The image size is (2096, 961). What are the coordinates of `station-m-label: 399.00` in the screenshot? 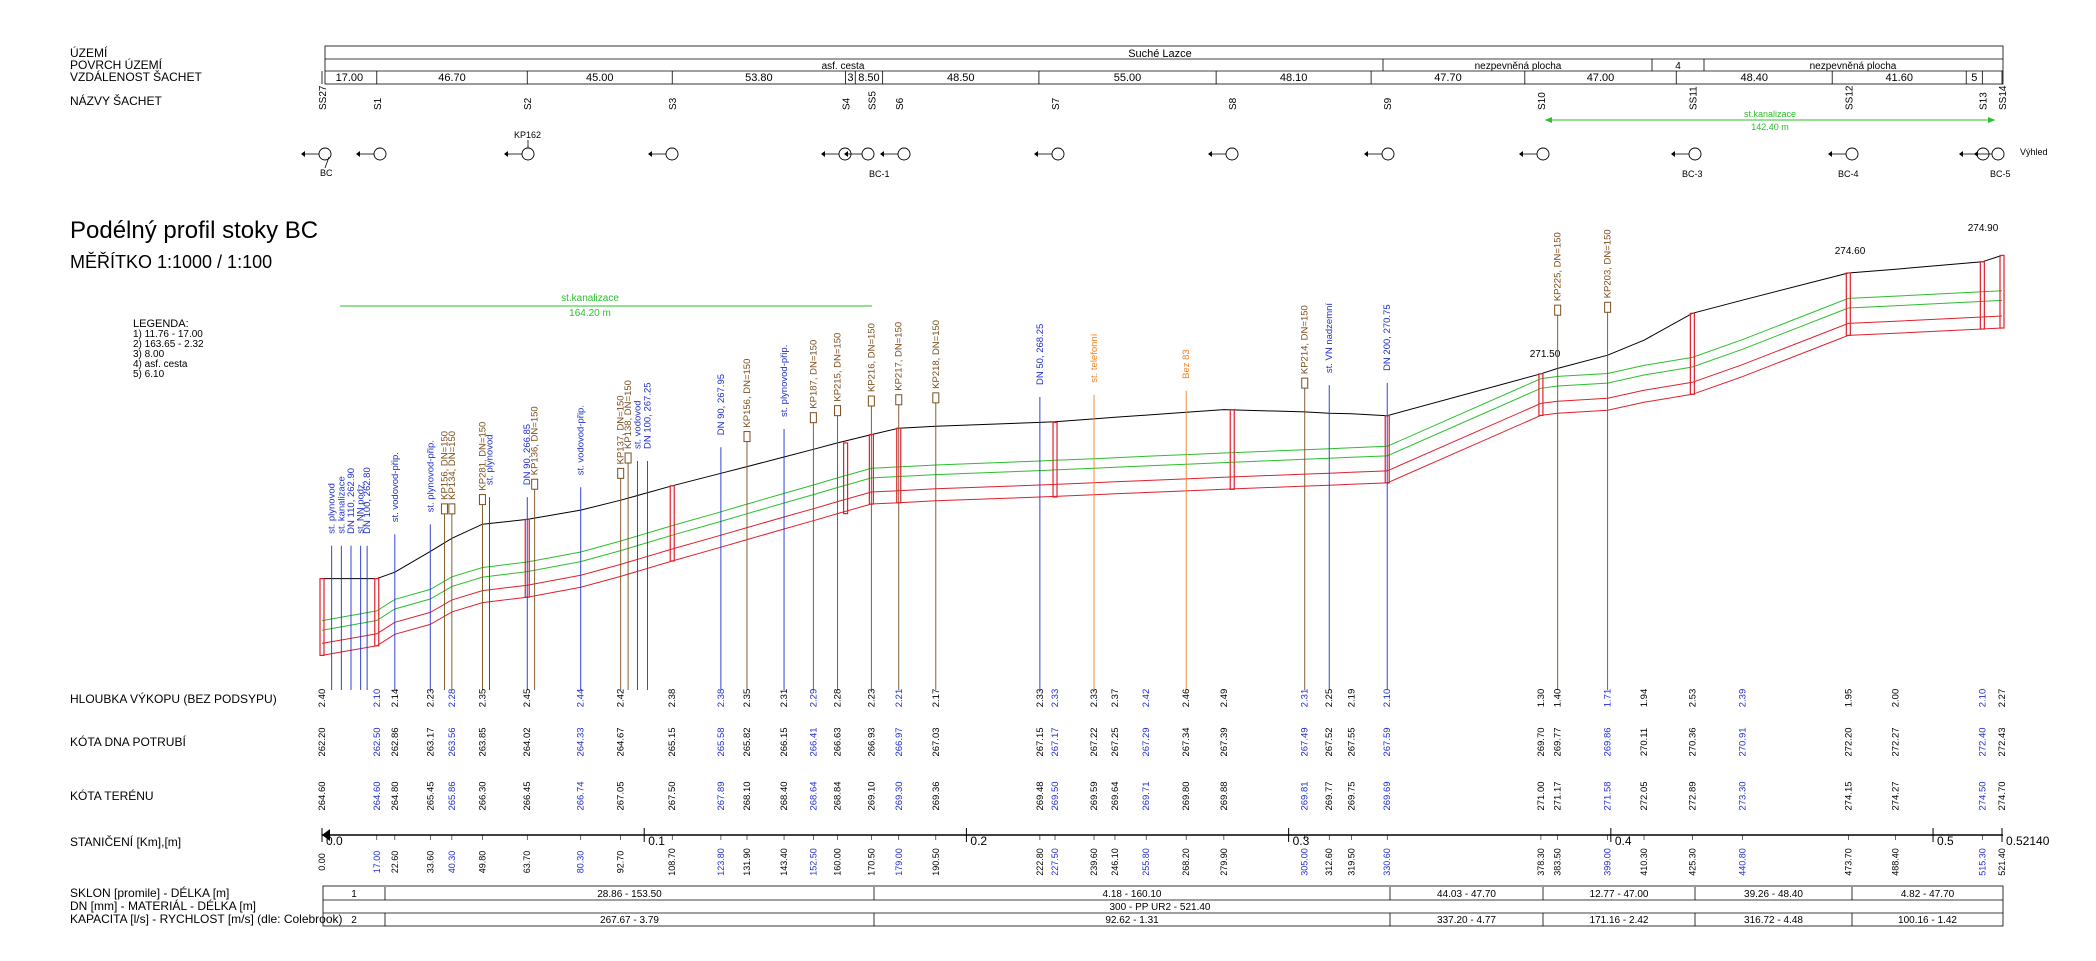 It's located at (1608, 862).